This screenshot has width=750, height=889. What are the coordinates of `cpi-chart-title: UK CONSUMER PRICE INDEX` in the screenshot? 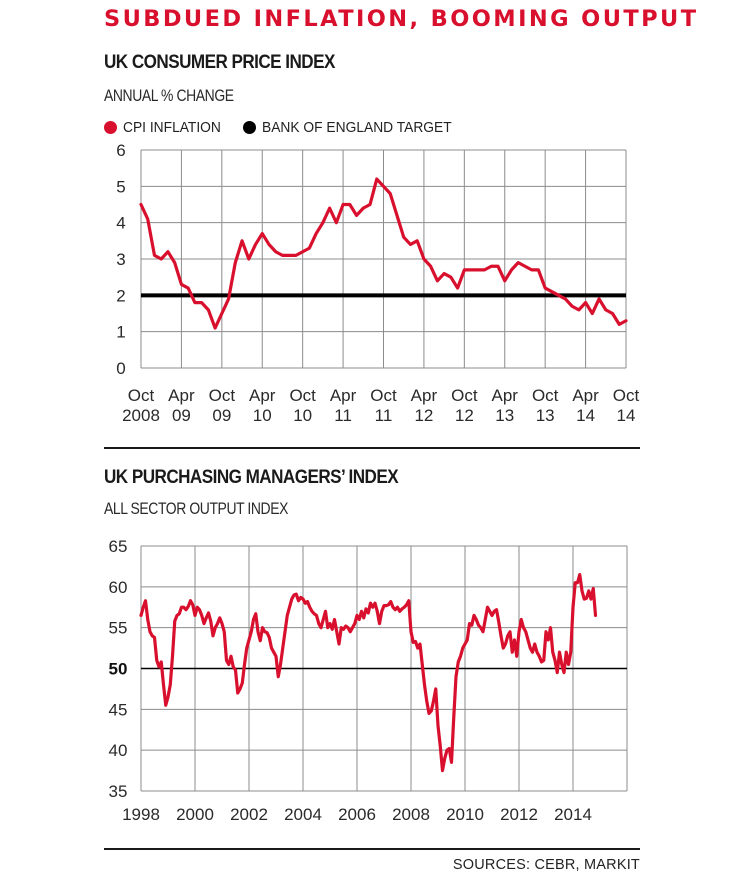 It's located at (219, 62).